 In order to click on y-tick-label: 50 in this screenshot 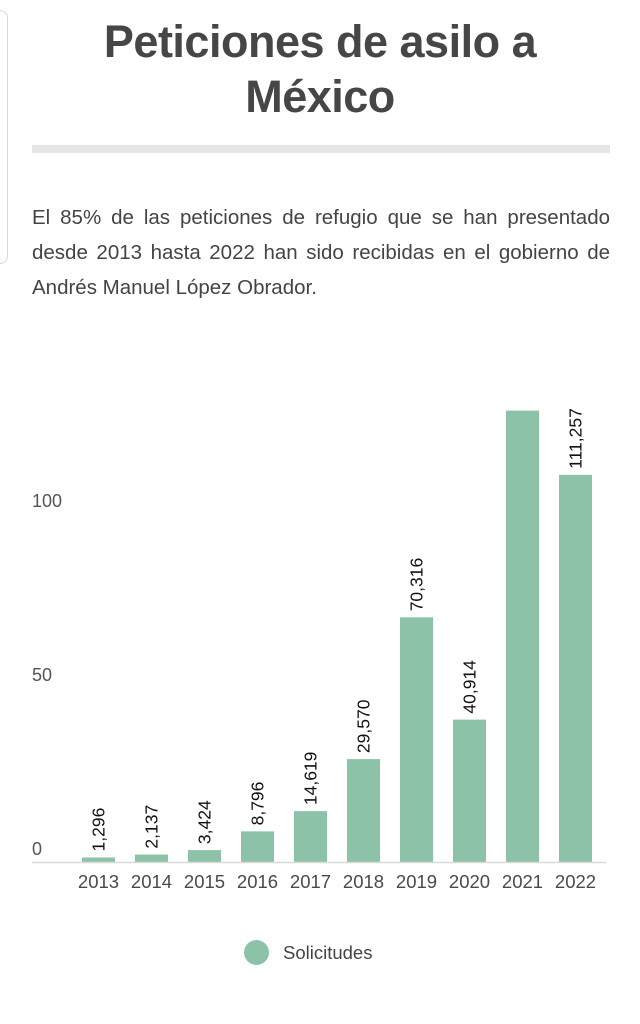, I will do `click(42, 675)`.